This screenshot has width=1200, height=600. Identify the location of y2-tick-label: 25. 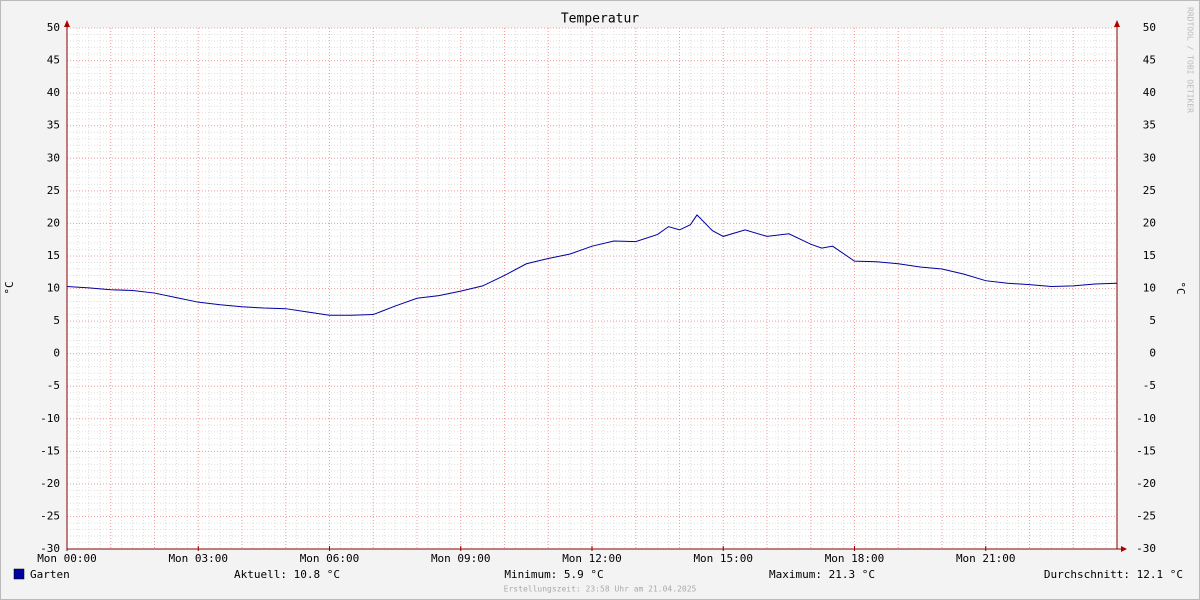
(1149, 190).